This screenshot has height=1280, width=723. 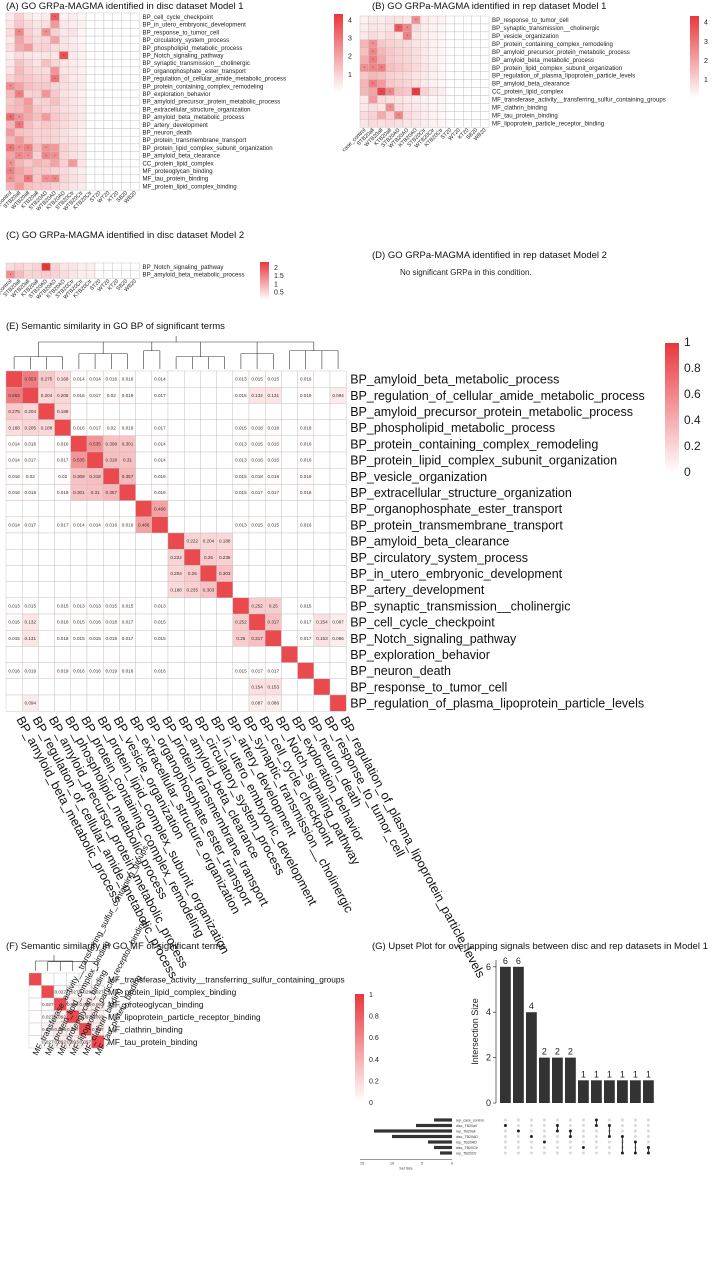 I want to click on panel-e-value-3-1: 0.205, so click(x=31, y=427).